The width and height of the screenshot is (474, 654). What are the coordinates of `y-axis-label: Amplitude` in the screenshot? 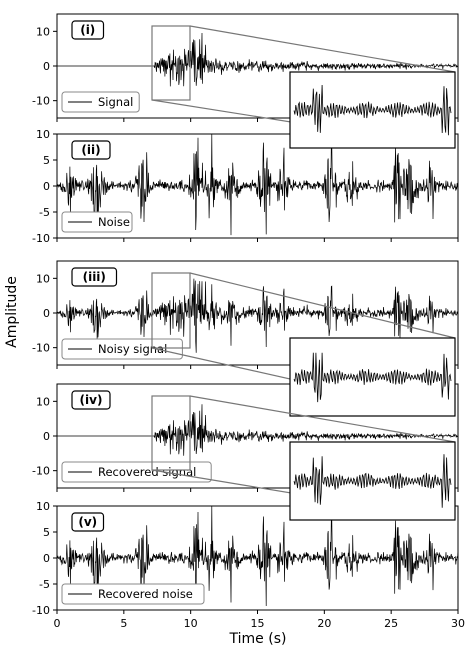 It's located at (12, 312).